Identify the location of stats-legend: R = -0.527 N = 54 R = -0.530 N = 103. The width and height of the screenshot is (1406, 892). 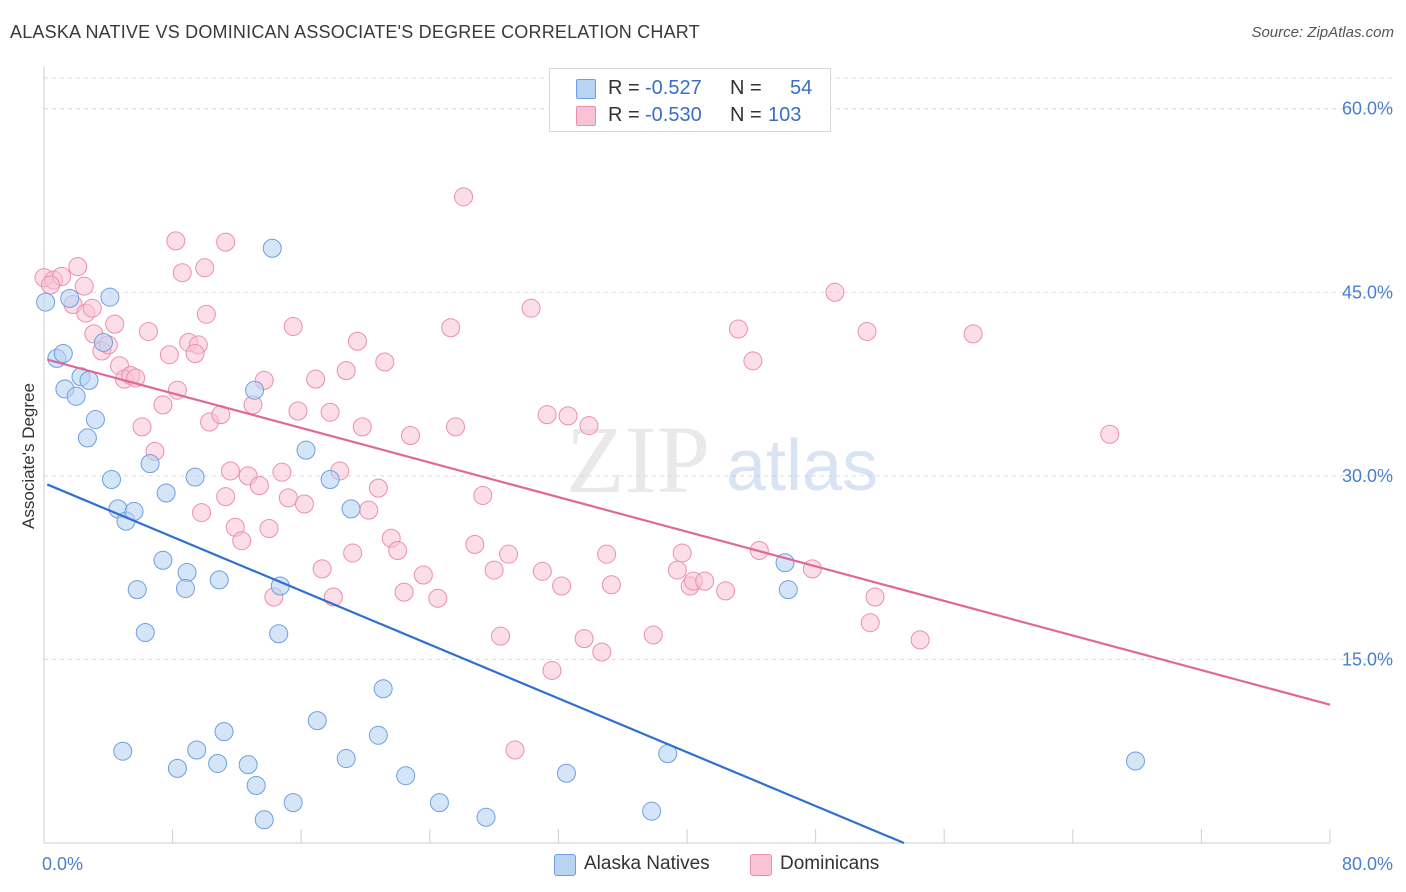
(690, 100).